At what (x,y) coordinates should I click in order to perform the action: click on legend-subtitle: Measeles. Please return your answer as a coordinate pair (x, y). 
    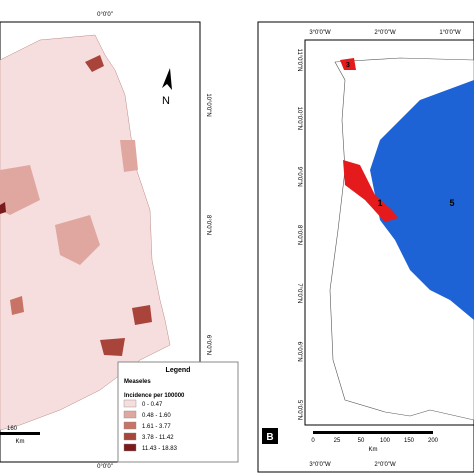
    Looking at the image, I should click on (137, 382).